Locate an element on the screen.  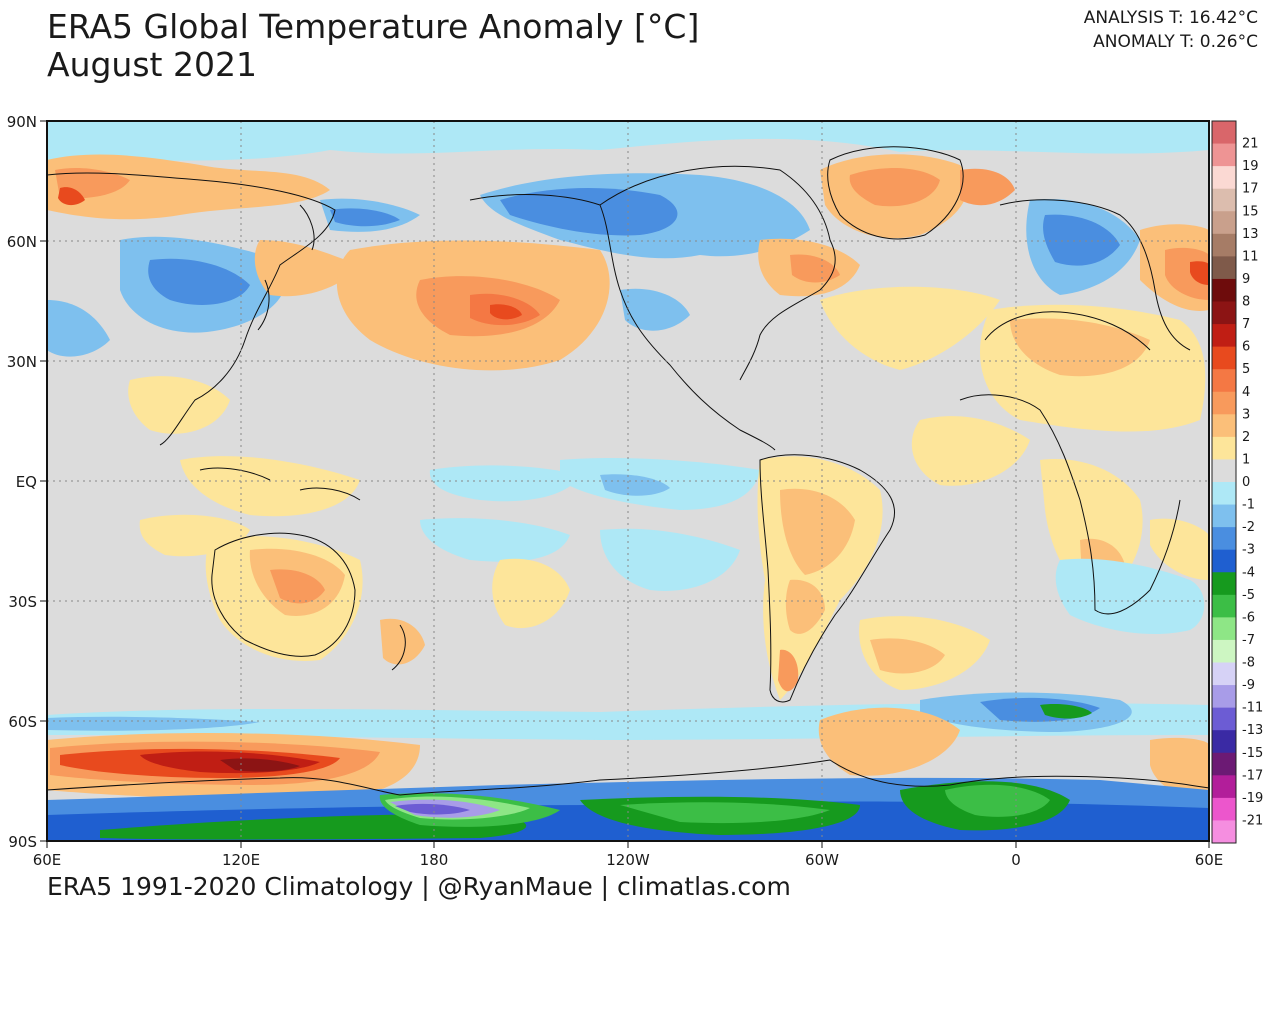
map-title: ERA5 Global Temperature Anomaly [°C] is located at coordinates (373, 26).